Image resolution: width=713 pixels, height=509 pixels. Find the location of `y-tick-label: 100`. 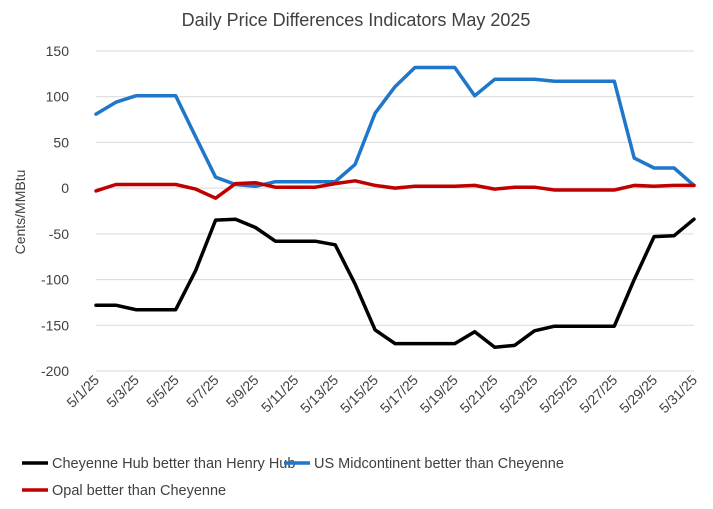

y-tick-label: 100 is located at coordinates (58, 97).